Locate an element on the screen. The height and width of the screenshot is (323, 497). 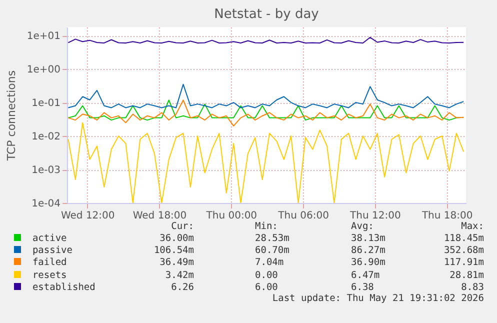
legend-label: resets is located at coordinates (49, 275).